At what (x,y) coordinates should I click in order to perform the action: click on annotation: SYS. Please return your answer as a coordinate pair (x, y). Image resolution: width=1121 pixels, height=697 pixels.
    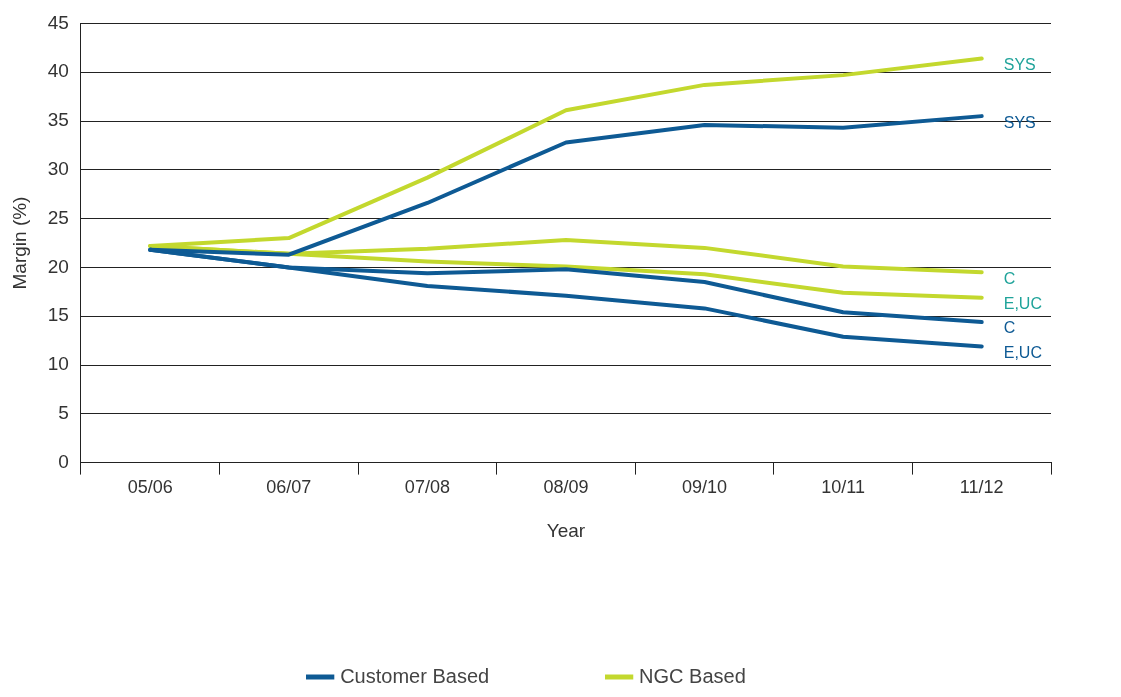
    Looking at the image, I should click on (1019, 64).